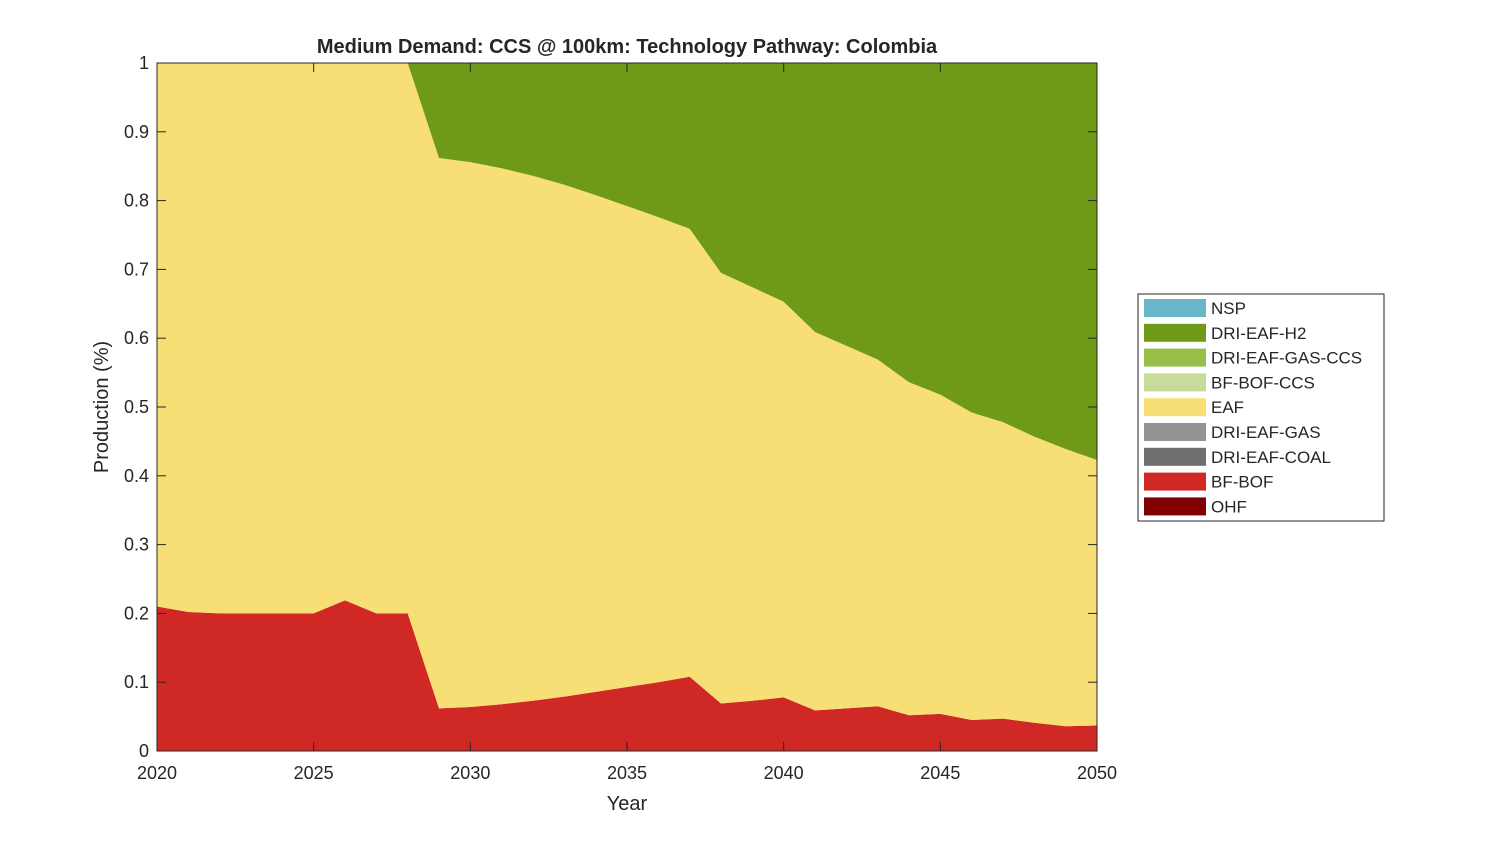 This screenshot has width=1500, height=849. I want to click on legend-label: DRI-EAF-GAS-CCS, so click(1286, 358).